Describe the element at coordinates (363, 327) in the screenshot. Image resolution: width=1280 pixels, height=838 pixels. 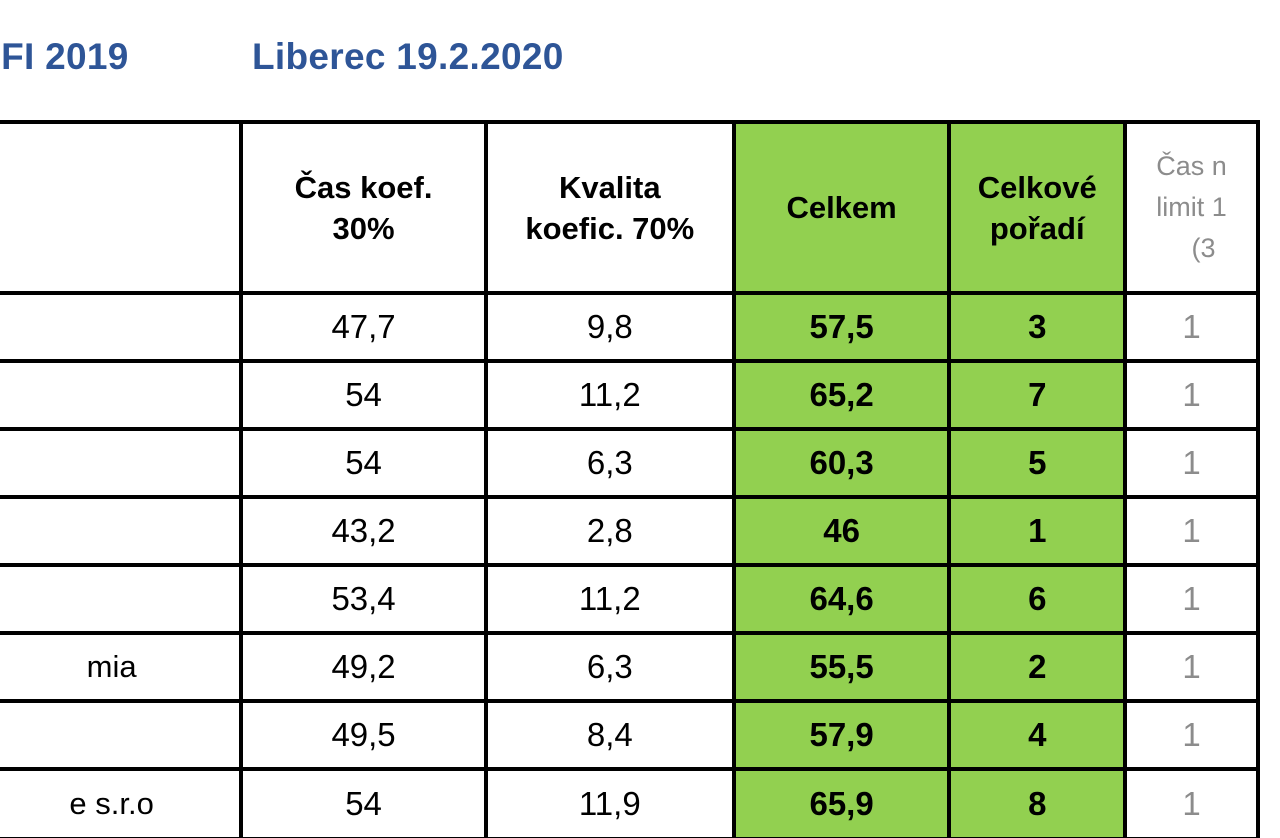
I see `row-time: 47,7` at that location.